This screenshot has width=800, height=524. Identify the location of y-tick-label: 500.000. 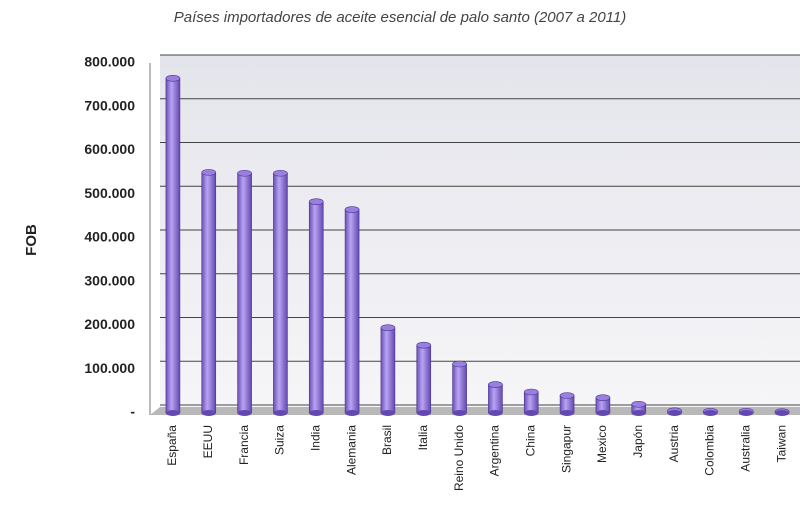
(109, 193).